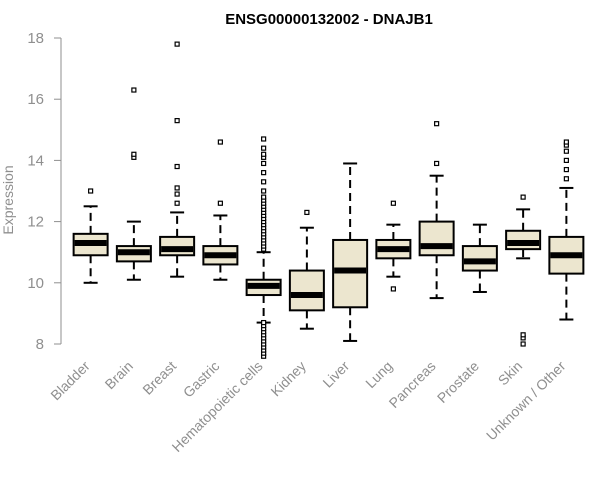  What do you see at coordinates (263, 247) in the screenshot?
I see `box-group-hematopoietic-cells` at bounding box center [263, 247].